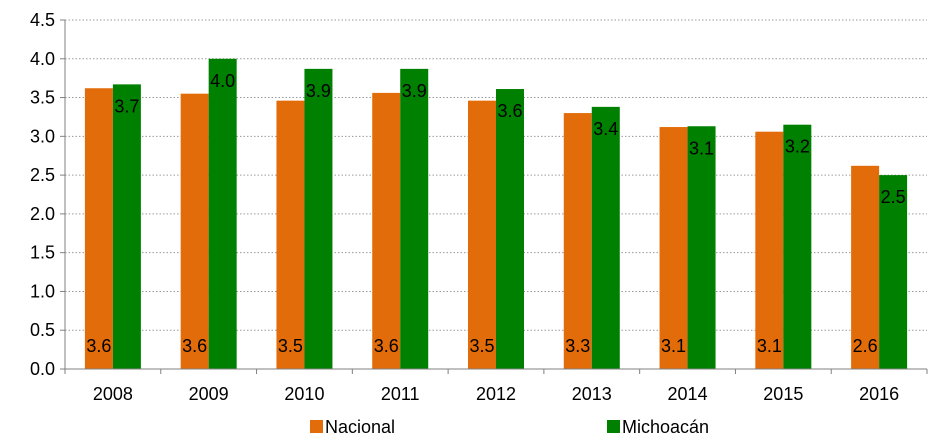  What do you see at coordinates (783, 394) in the screenshot?
I see `x-tick-label: 2015` at bounding box center [783, 394].